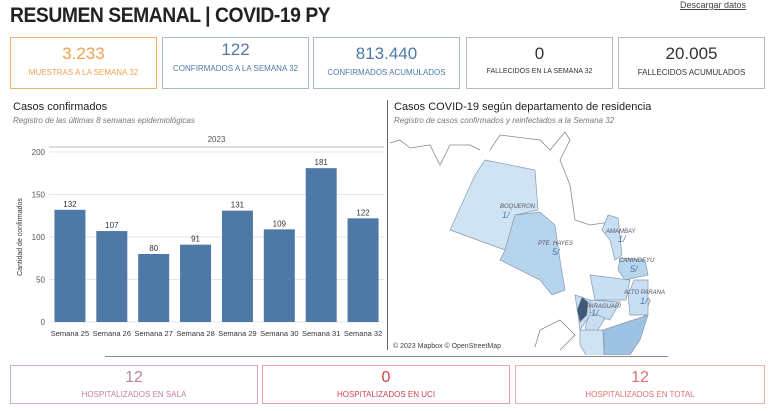  I want to click on card-label: HOSPITALIZADOS EN UCI, so click(386, 394).